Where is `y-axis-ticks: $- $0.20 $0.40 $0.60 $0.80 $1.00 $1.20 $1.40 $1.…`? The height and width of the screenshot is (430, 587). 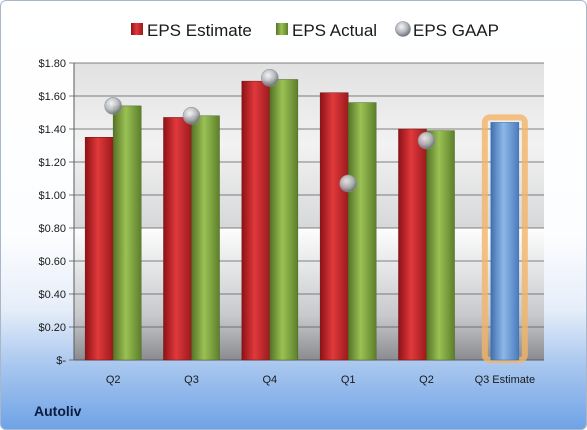 y-axis-ticks: $- $0.20 $0.40 $0.60 $0.80 $1.00 $1.20 $1.40 $1.… is located at coordinates (52, 212).